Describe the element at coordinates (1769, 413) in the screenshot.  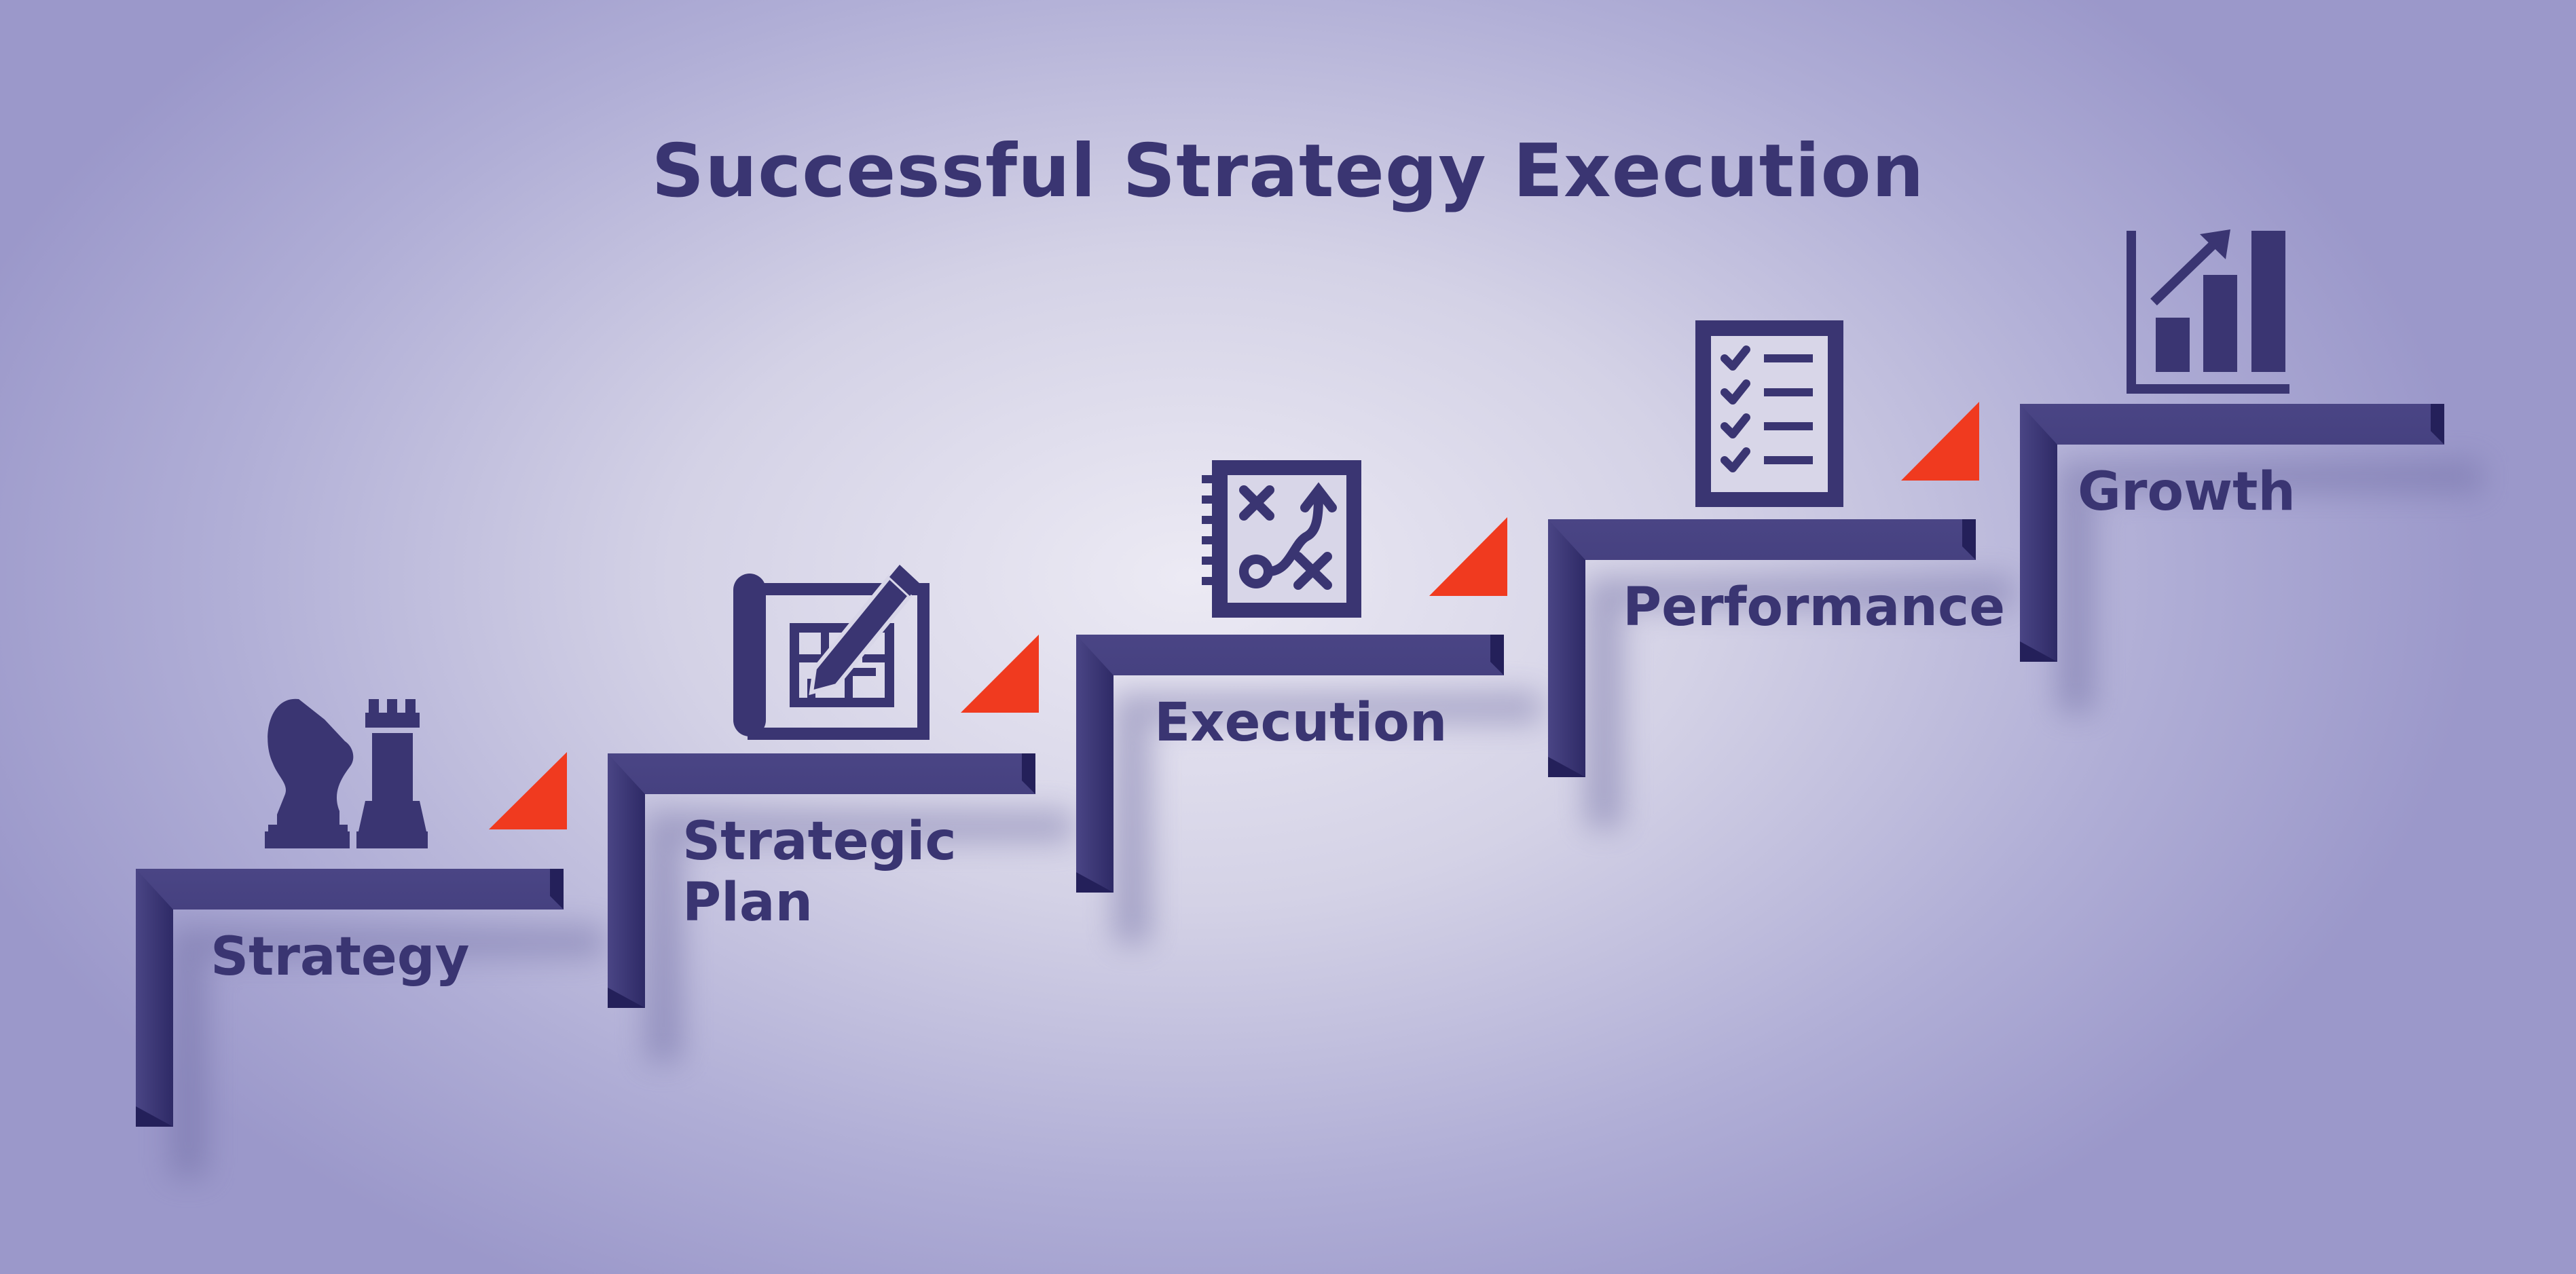
I see `checklist-icon` at that location.